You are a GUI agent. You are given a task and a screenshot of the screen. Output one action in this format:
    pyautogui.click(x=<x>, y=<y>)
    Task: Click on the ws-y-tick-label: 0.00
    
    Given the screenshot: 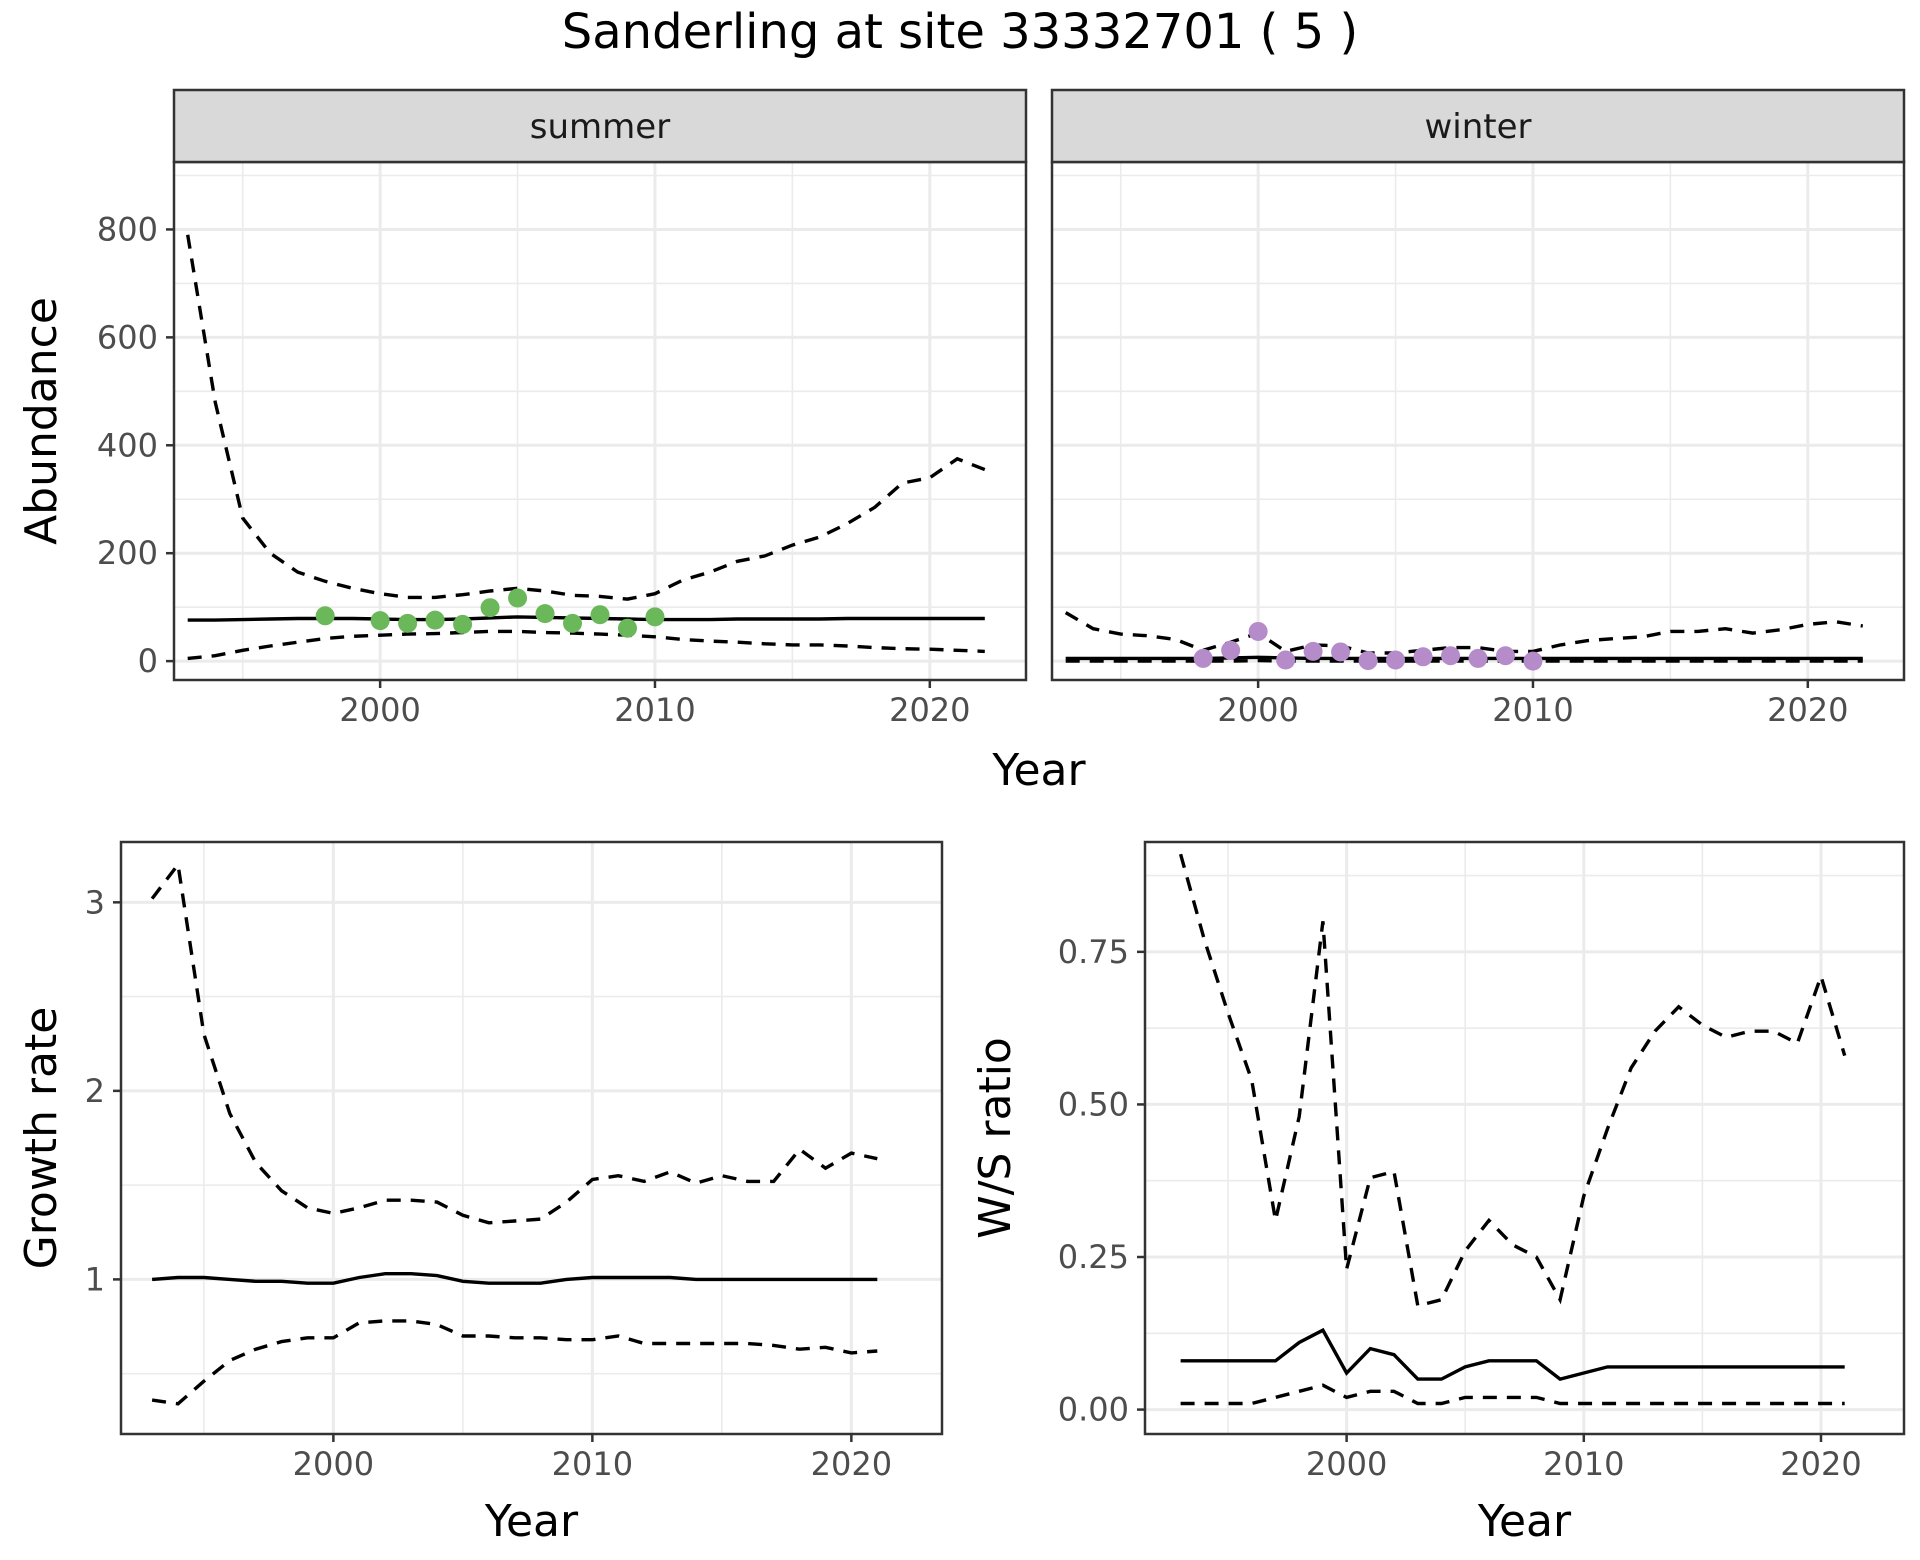 What is the action you would take?
    pyautogui.click(x=1093, y=1410)
    